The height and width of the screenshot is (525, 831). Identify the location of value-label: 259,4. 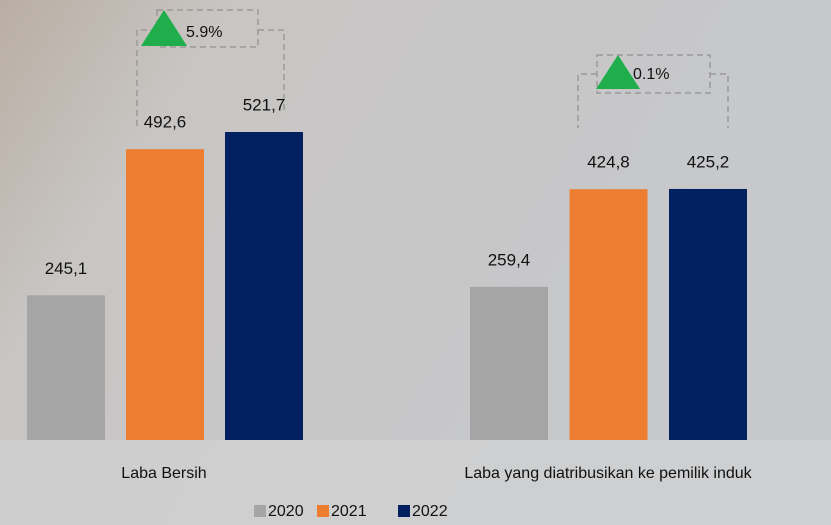
(509, 259).